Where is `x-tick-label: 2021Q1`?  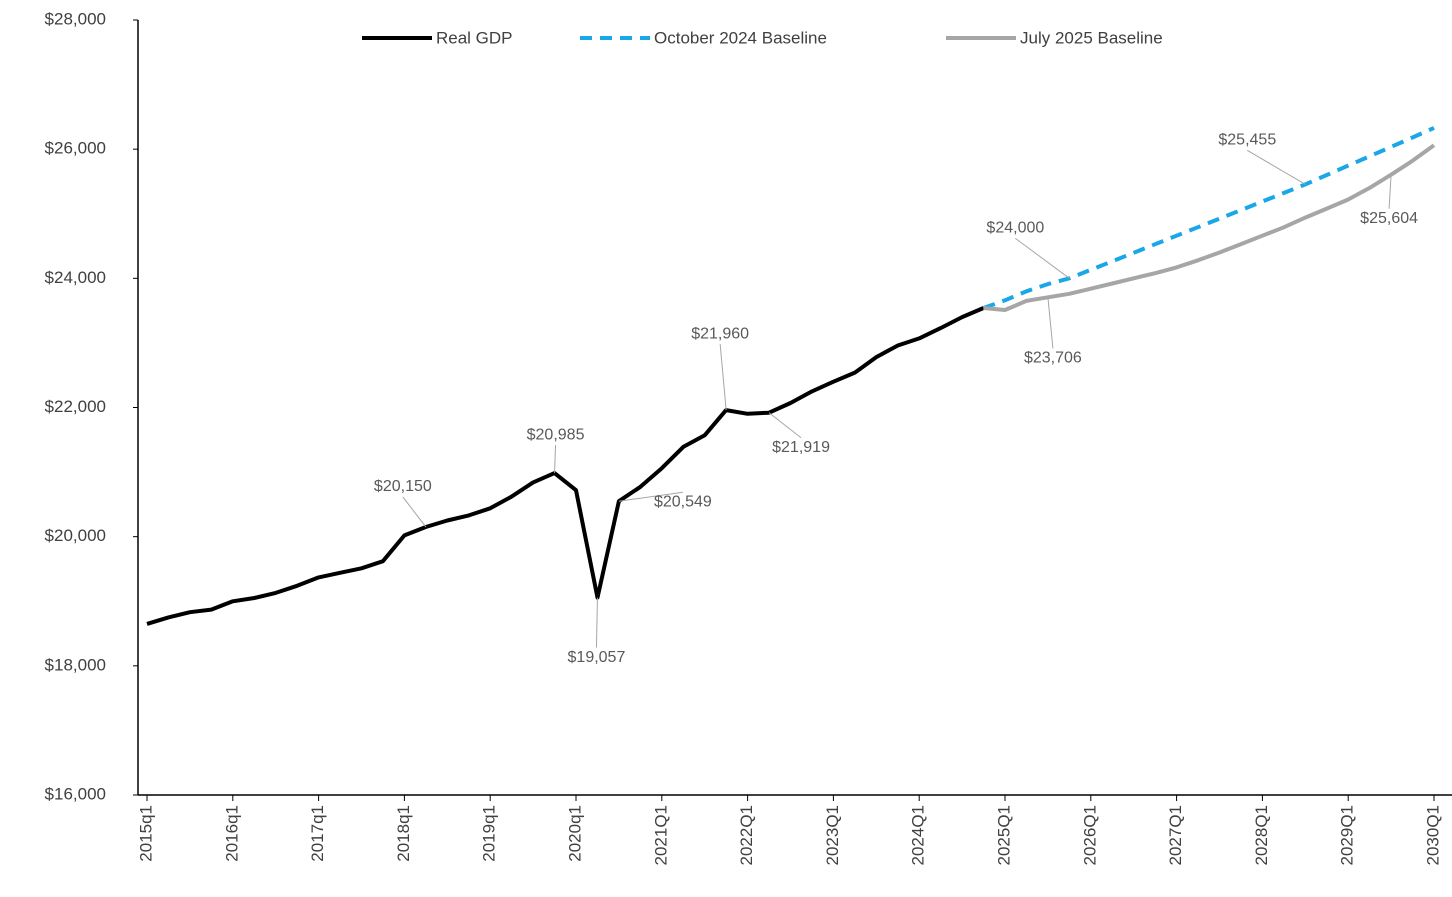 x-tick-label: 2021Q1 is located at coordinates (660, 835).